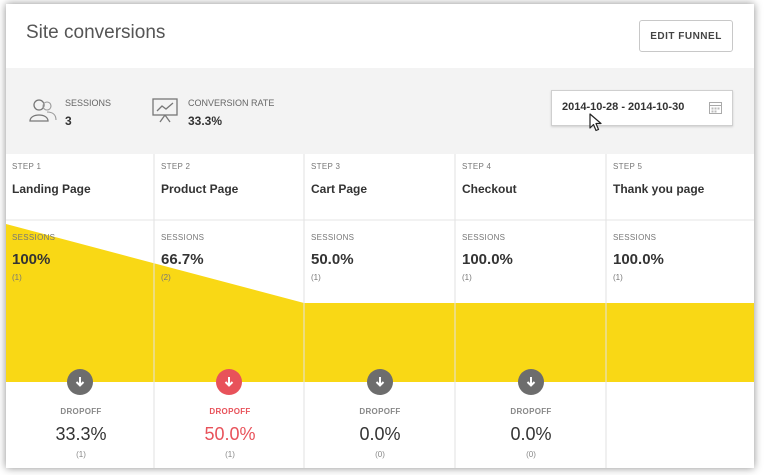 Image resolution: width=766 pixels, height=475 pixels. Describe the element at coordinates (88, 103) in the screenshot. I see `sessions-label: SESSIONS` at that location.